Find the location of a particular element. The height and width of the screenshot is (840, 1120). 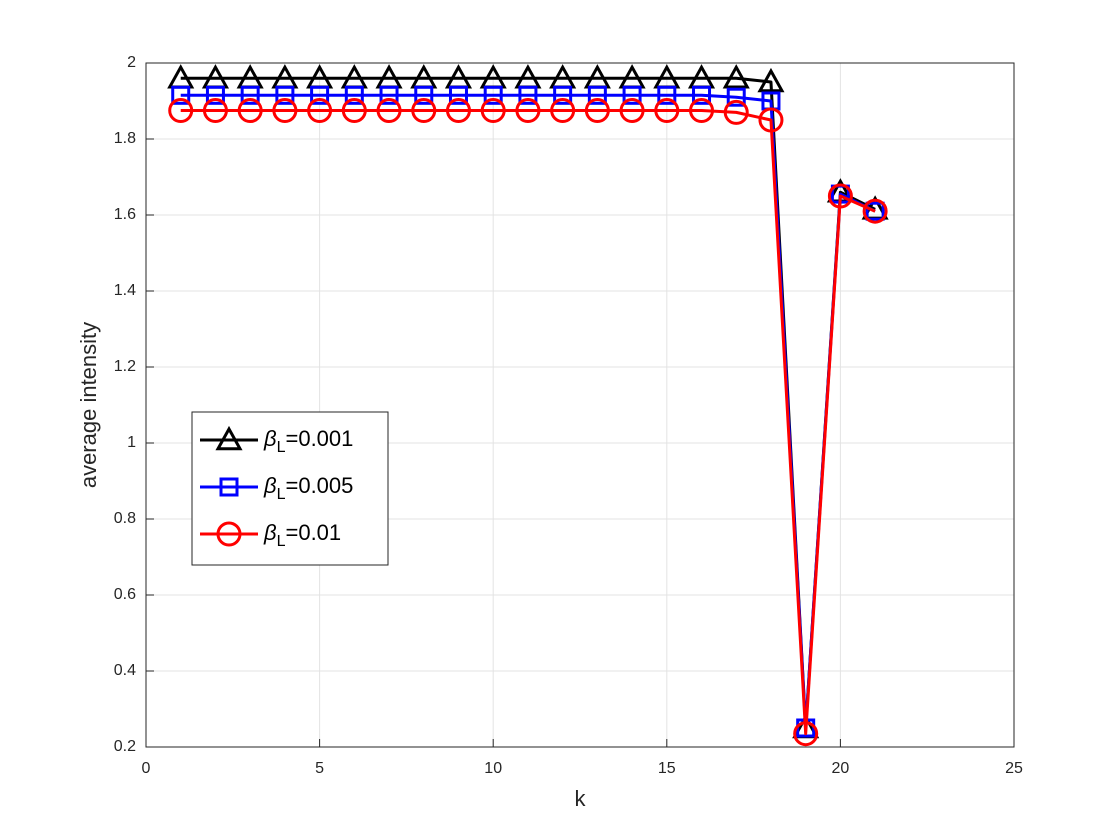

legend-label-part: =0.001 is located at coordinates (319, 438).